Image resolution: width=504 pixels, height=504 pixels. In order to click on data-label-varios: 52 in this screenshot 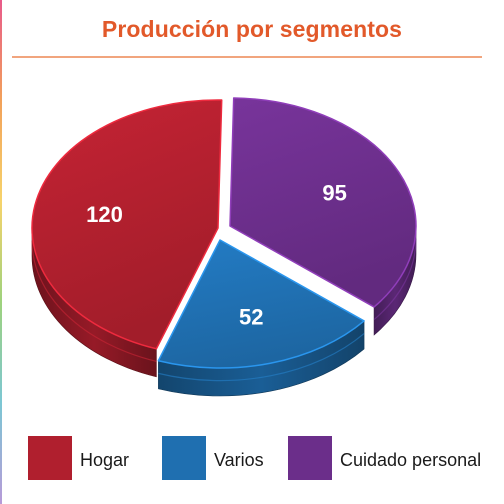, I will do `click(251, 316)`.